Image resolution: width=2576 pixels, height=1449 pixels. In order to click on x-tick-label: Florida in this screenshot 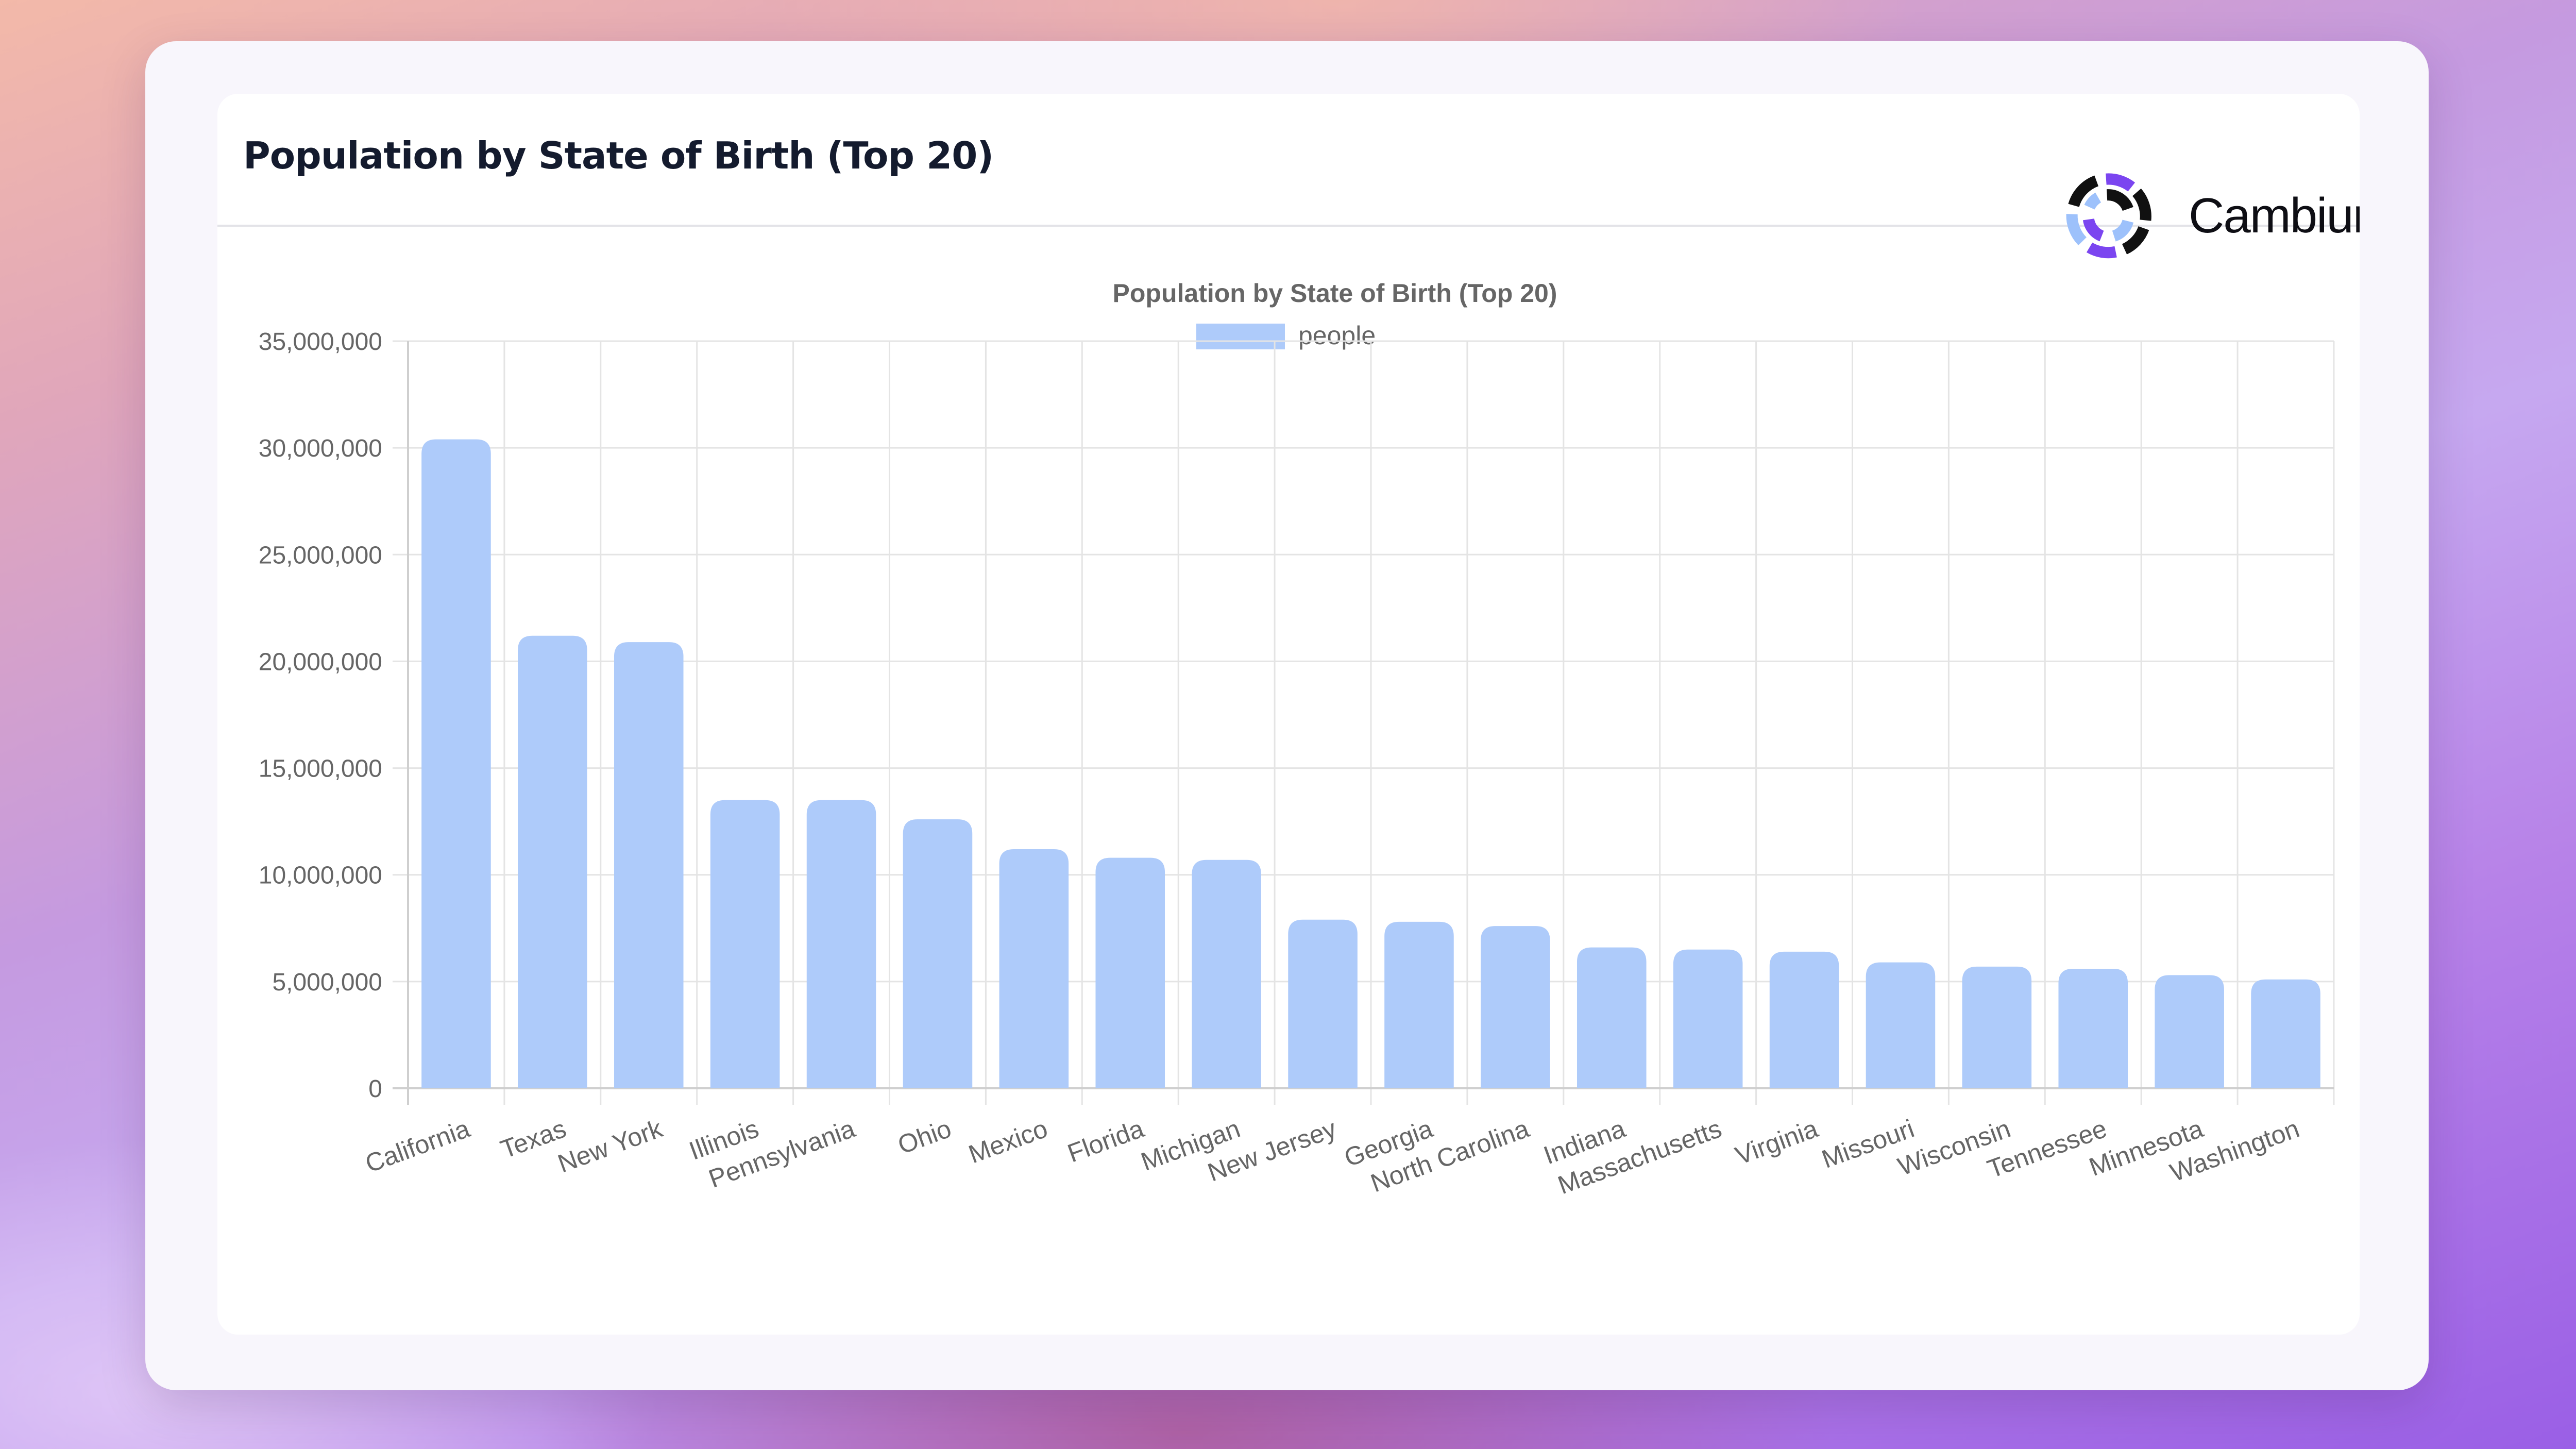, I will do `click(1106, 1141)`.